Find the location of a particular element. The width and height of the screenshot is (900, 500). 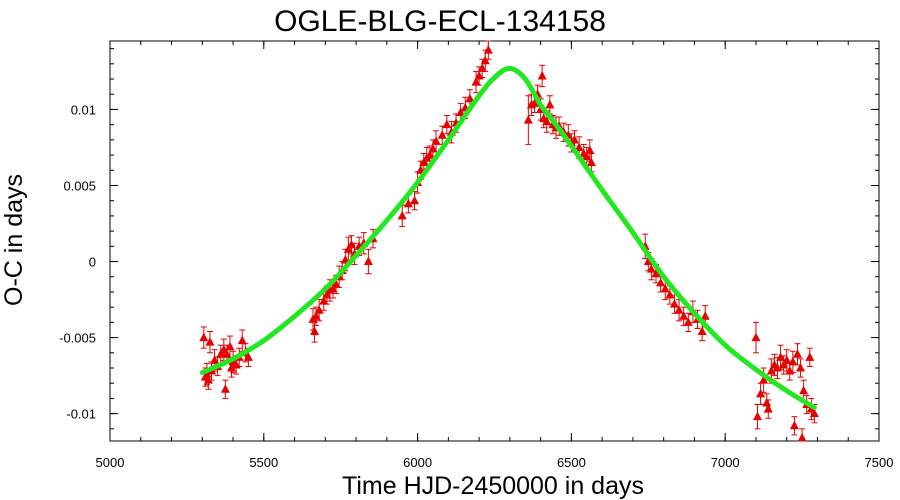

y-tick-label: 0.005 is located at coordinates (79, 185).